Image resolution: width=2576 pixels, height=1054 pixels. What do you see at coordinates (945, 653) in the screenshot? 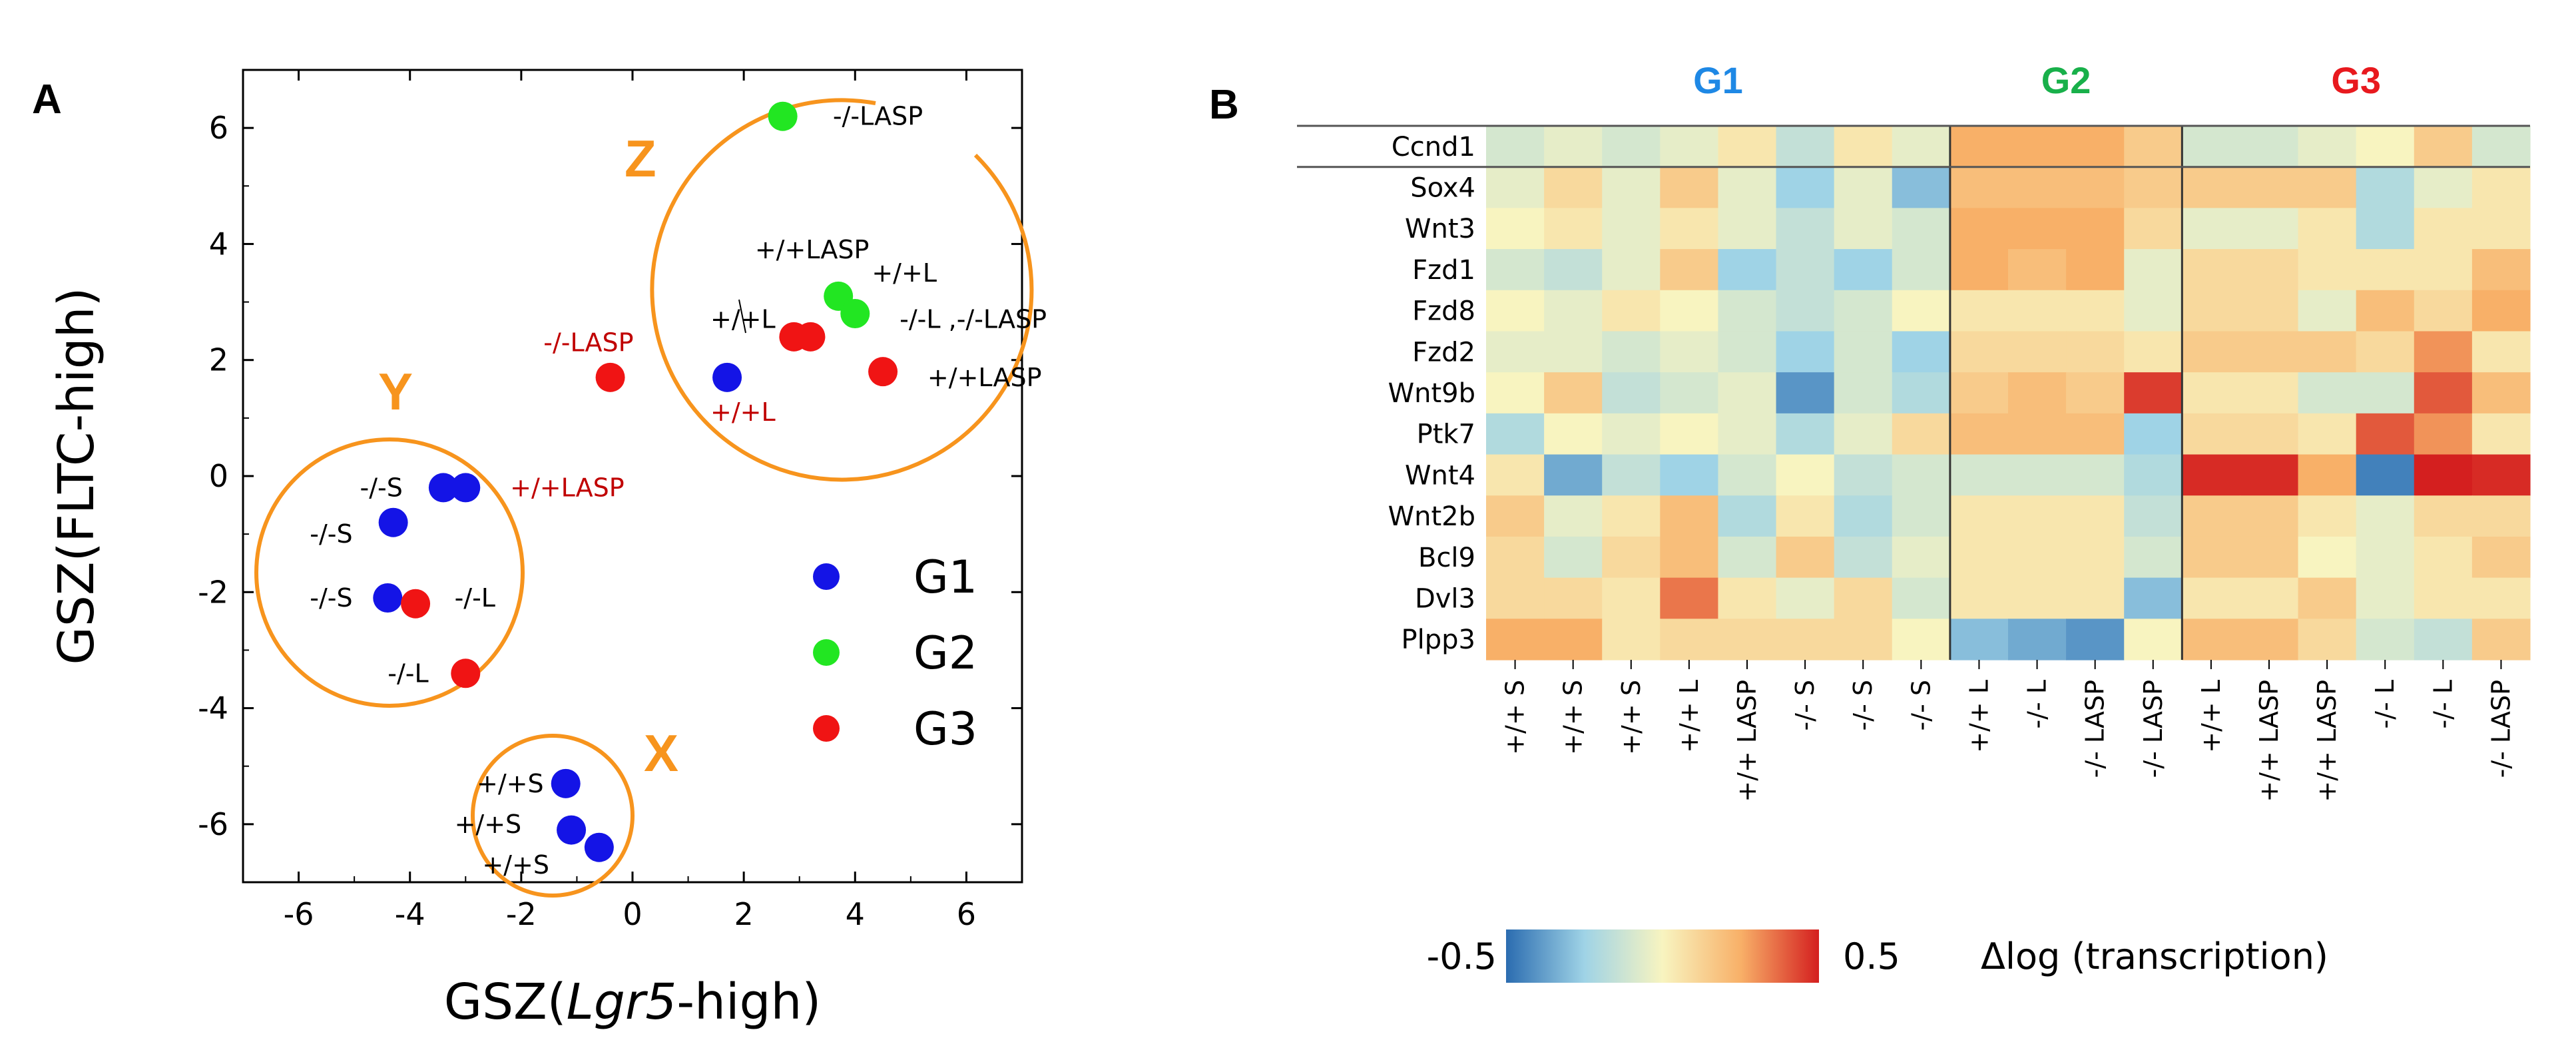
I see `legend-label-g2: G2` at bounding box center [945, 653].